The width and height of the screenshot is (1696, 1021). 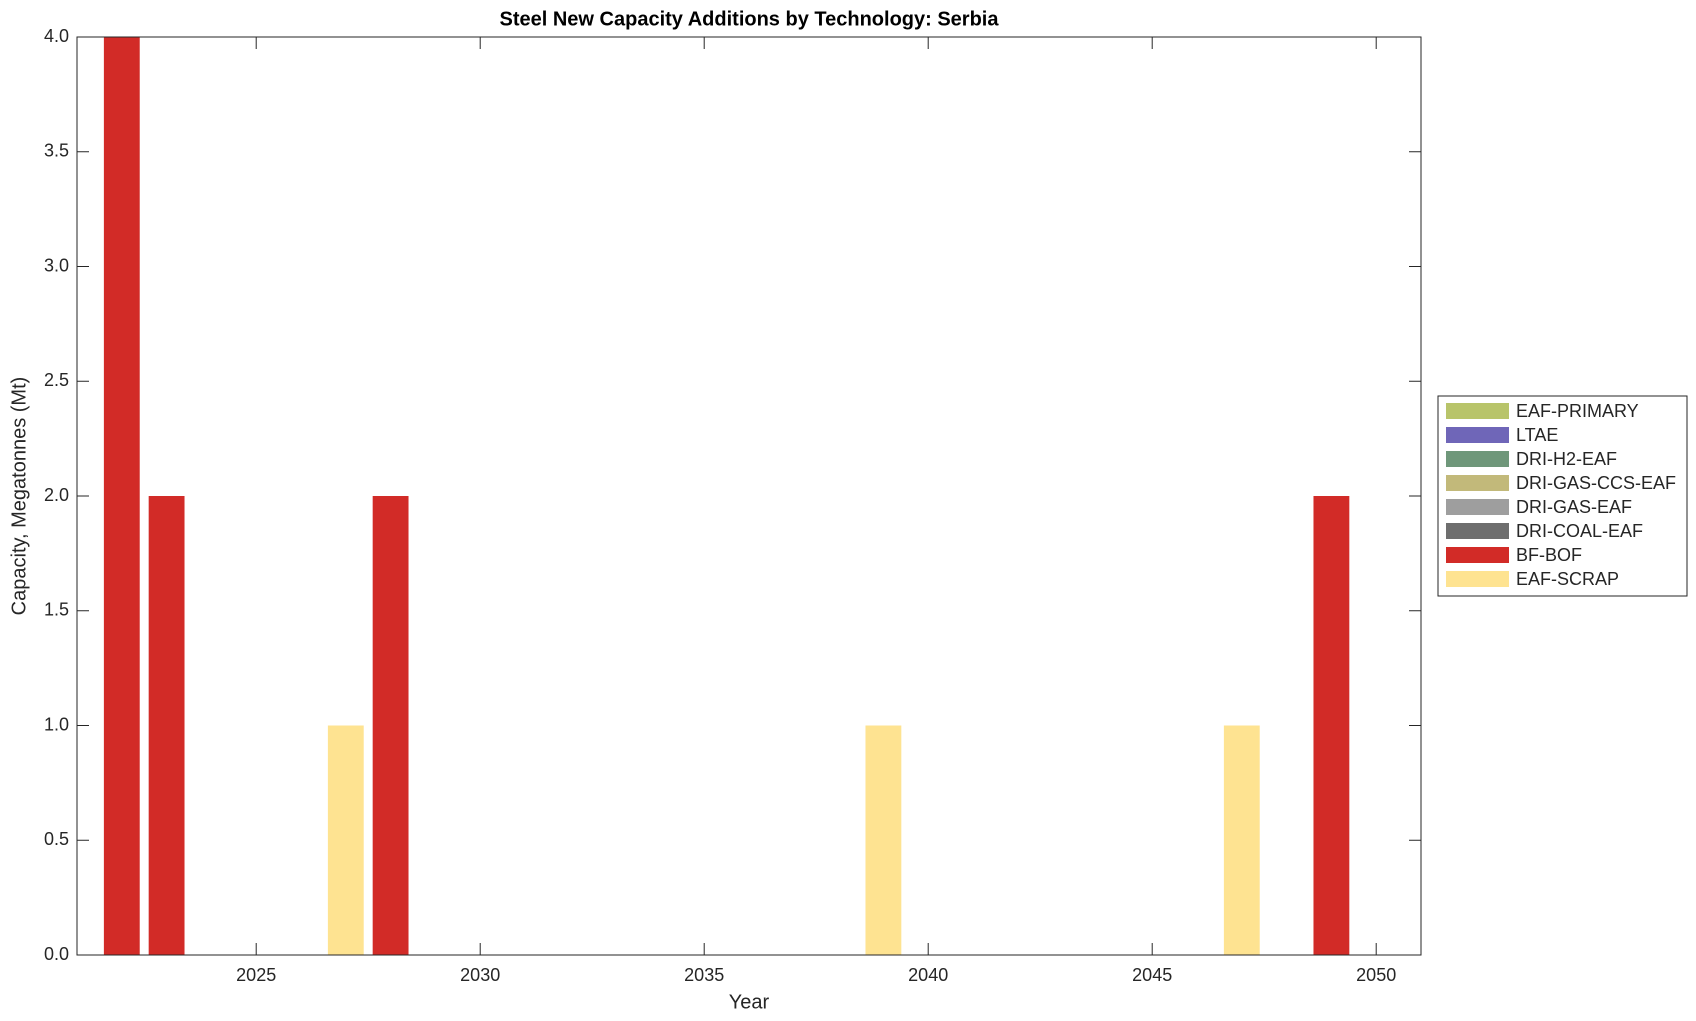 What do you see at coordinates (1566, 459) in the screenshot?
I see `legend-label: DRI-H2-EAF` at bounding box center [1566, 459].